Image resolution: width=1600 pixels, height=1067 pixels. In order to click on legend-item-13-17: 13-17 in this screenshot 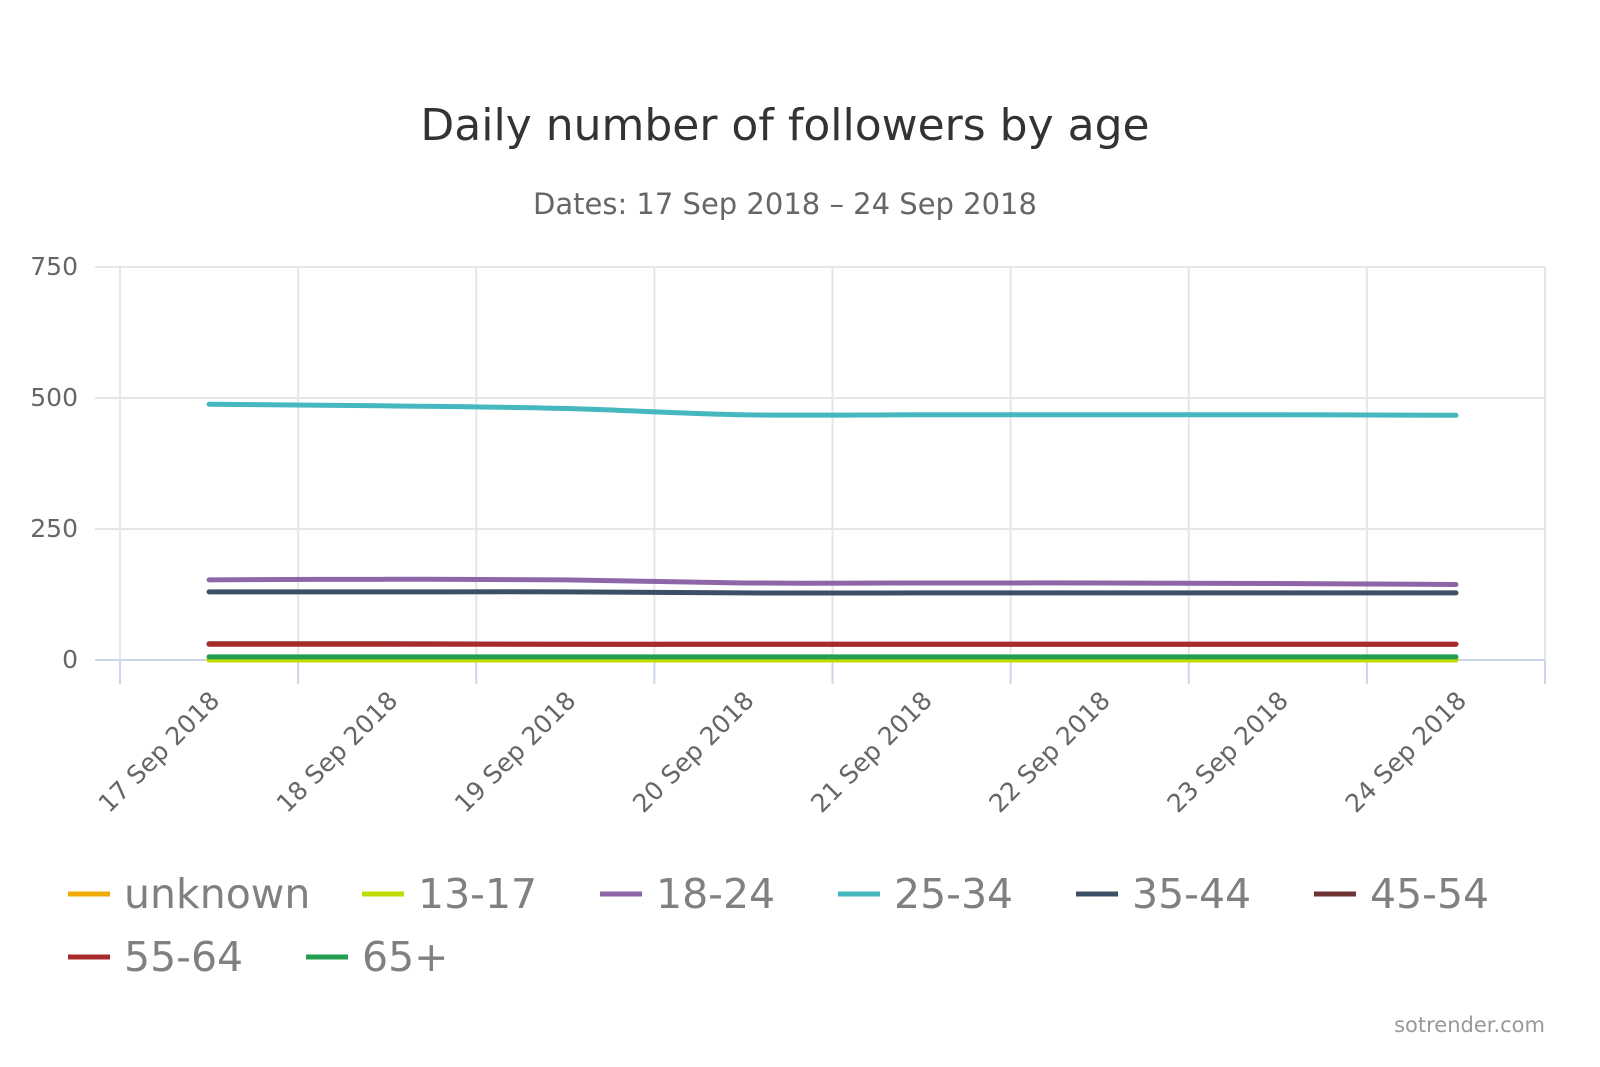, I will do `click(449, 894)`.